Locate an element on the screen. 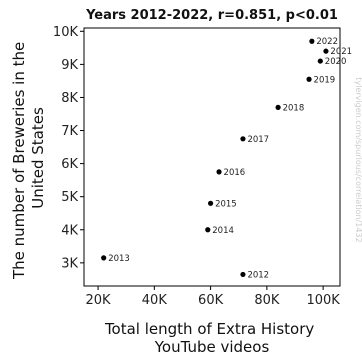 This screenshot has width=362, height=356. y-tick-label: 3K is located at coordinates (69, 263).